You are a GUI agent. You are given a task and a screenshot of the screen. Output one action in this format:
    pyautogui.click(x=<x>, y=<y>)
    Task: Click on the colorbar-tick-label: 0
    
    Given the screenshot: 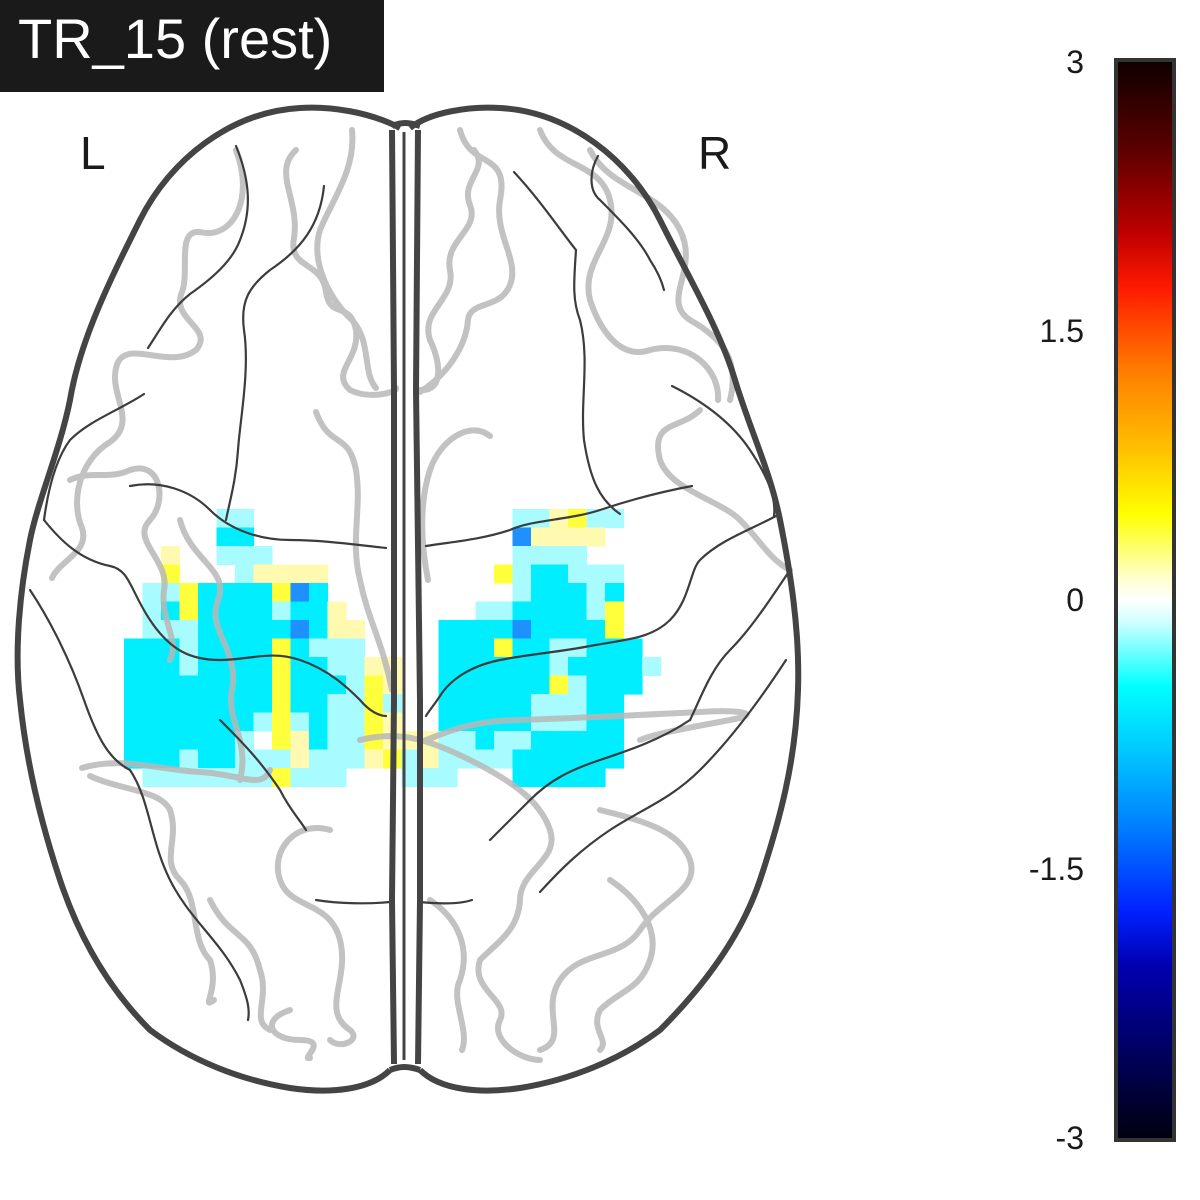 What is the action you would take?
    pyautogui.click(x=1075, y=600)
    